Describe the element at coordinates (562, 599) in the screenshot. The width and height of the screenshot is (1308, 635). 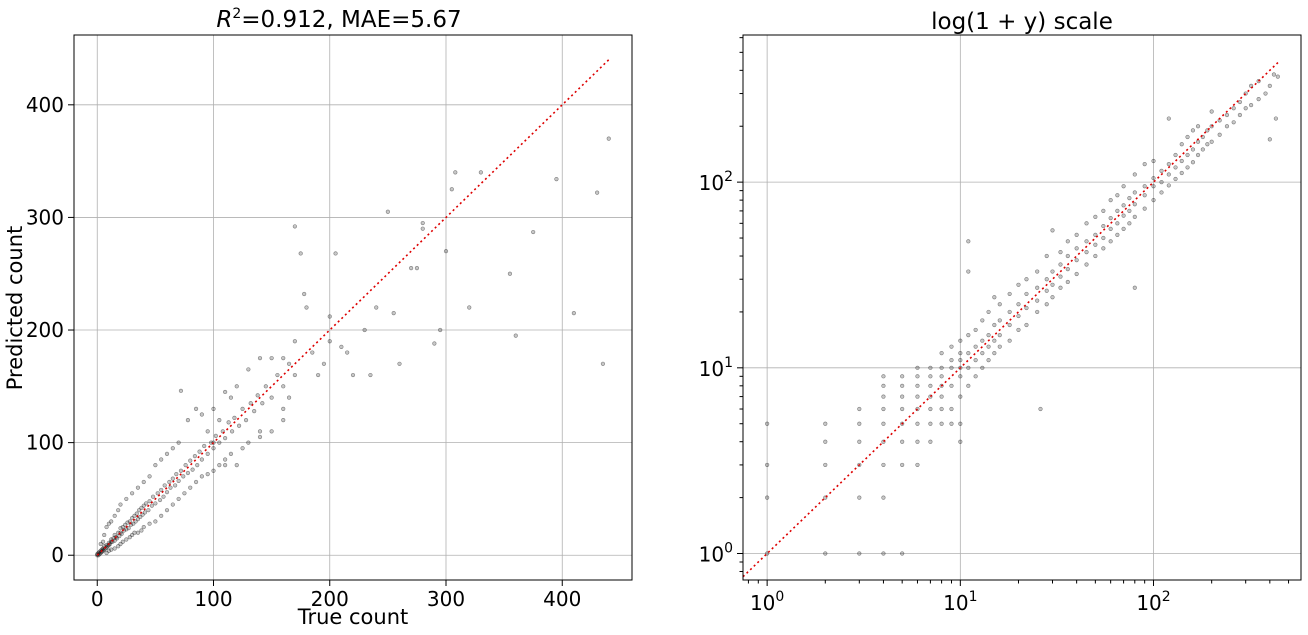
I see `left-x-tick-label: 400` at that location.